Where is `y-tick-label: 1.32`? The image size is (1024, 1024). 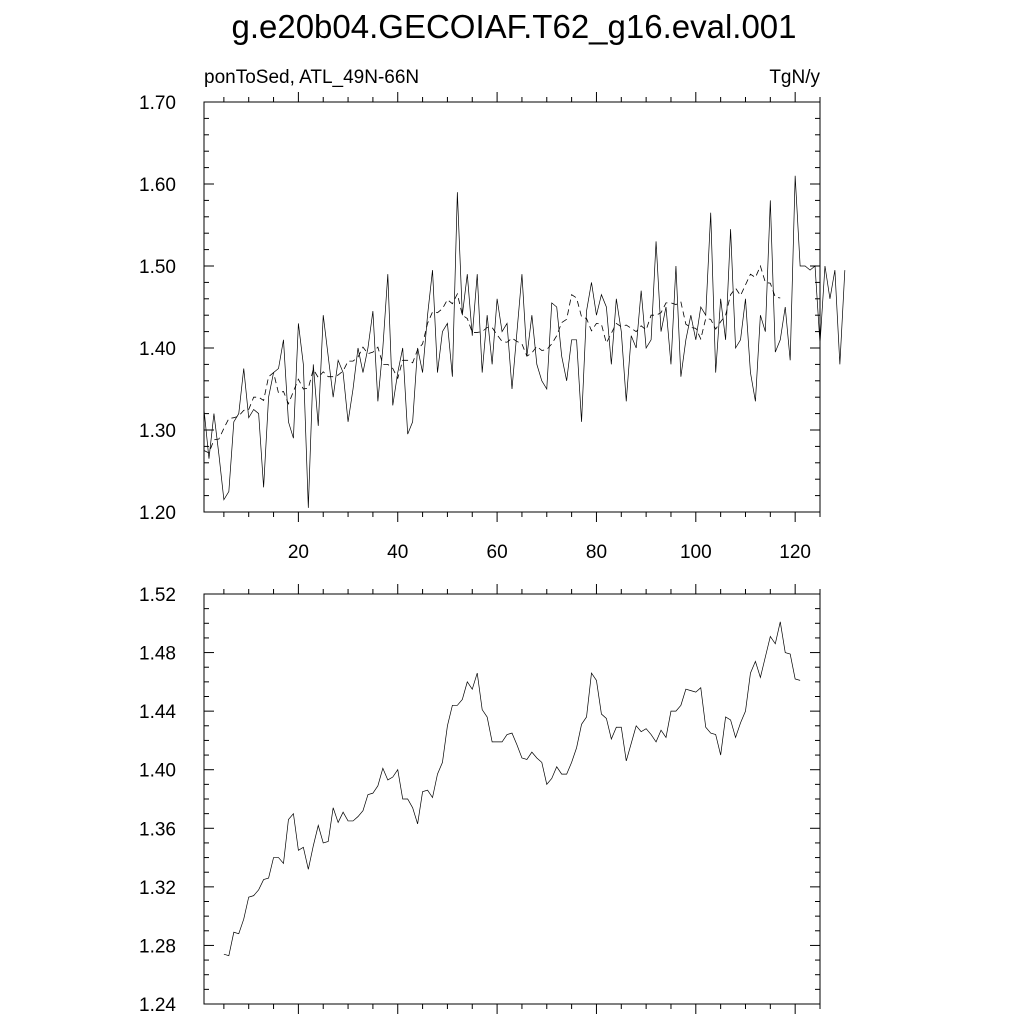
y-tick-label: 1.32 is located at coordinates (157, 888).